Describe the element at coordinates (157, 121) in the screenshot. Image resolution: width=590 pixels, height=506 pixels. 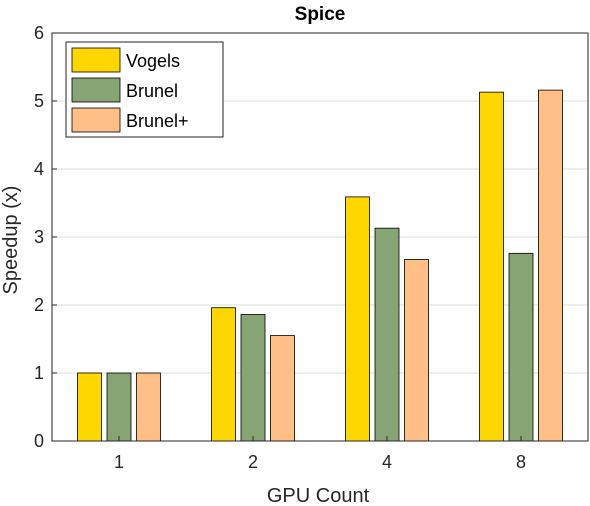
I see `legend-label-brunel-plus: Brunel+` at that location.